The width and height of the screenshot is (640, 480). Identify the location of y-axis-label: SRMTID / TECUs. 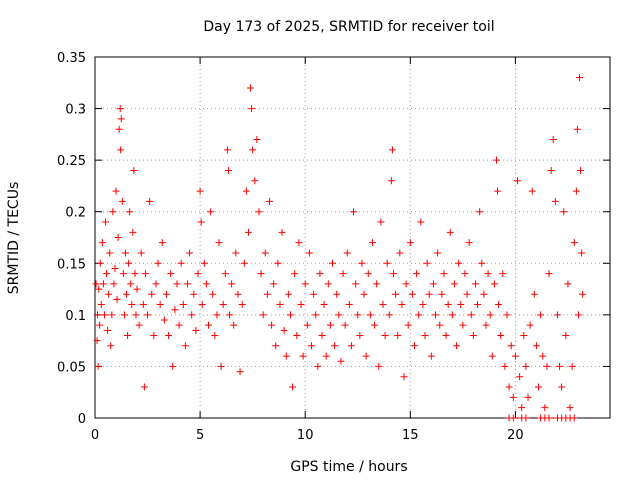
(14, 238).